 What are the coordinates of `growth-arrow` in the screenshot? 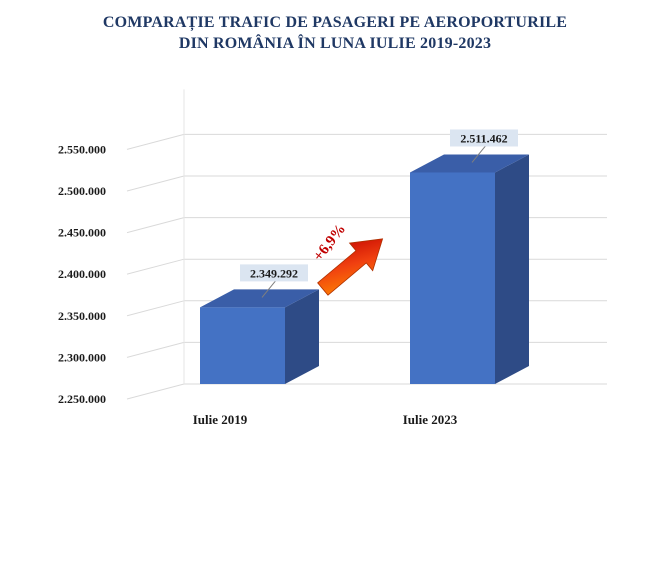 It's located at (350, 267).